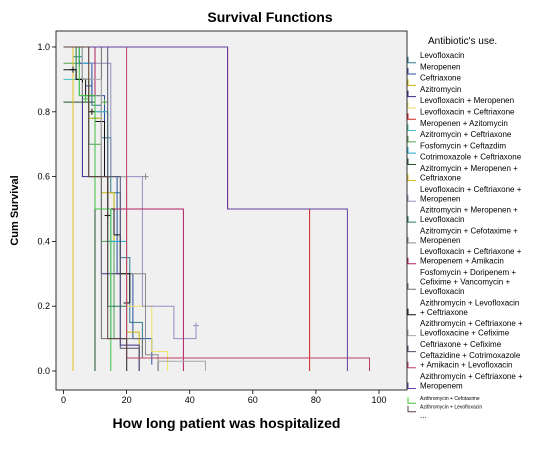 Image resolution: width=550 pixels, height=453 pixels. I want to click on legend-label: Azithromycin + Cefotaxime, so click(450, 399).